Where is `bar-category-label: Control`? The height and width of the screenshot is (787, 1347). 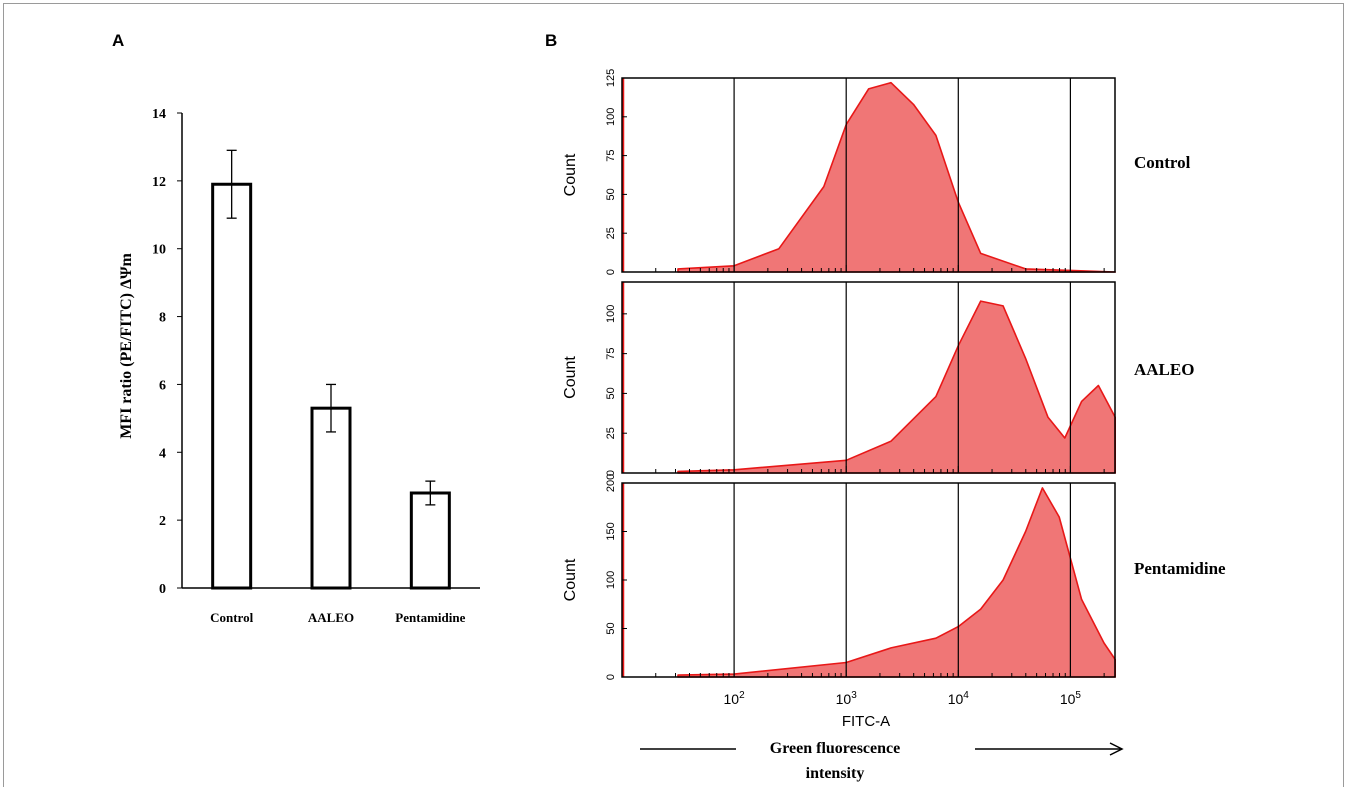 bar-category-label: Control is located at coordinates (231, 617).